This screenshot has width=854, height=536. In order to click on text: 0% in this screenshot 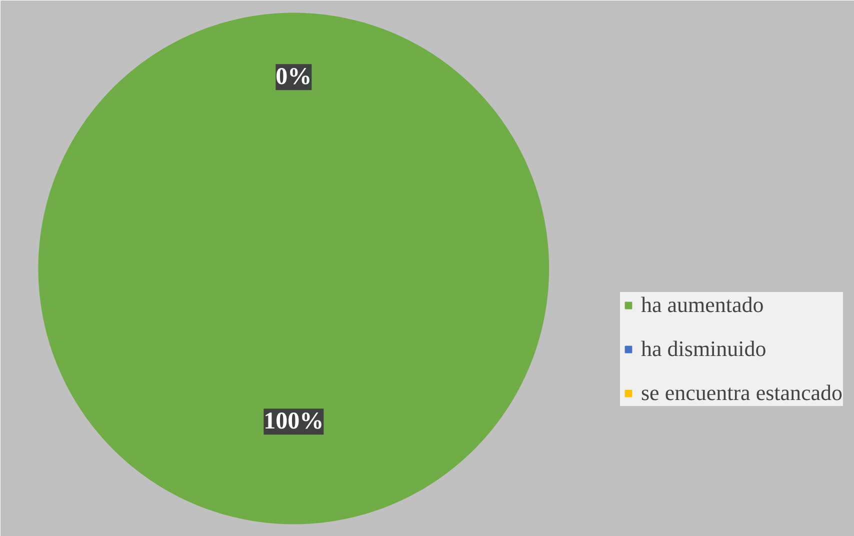, I will do `click(294, 77)`.